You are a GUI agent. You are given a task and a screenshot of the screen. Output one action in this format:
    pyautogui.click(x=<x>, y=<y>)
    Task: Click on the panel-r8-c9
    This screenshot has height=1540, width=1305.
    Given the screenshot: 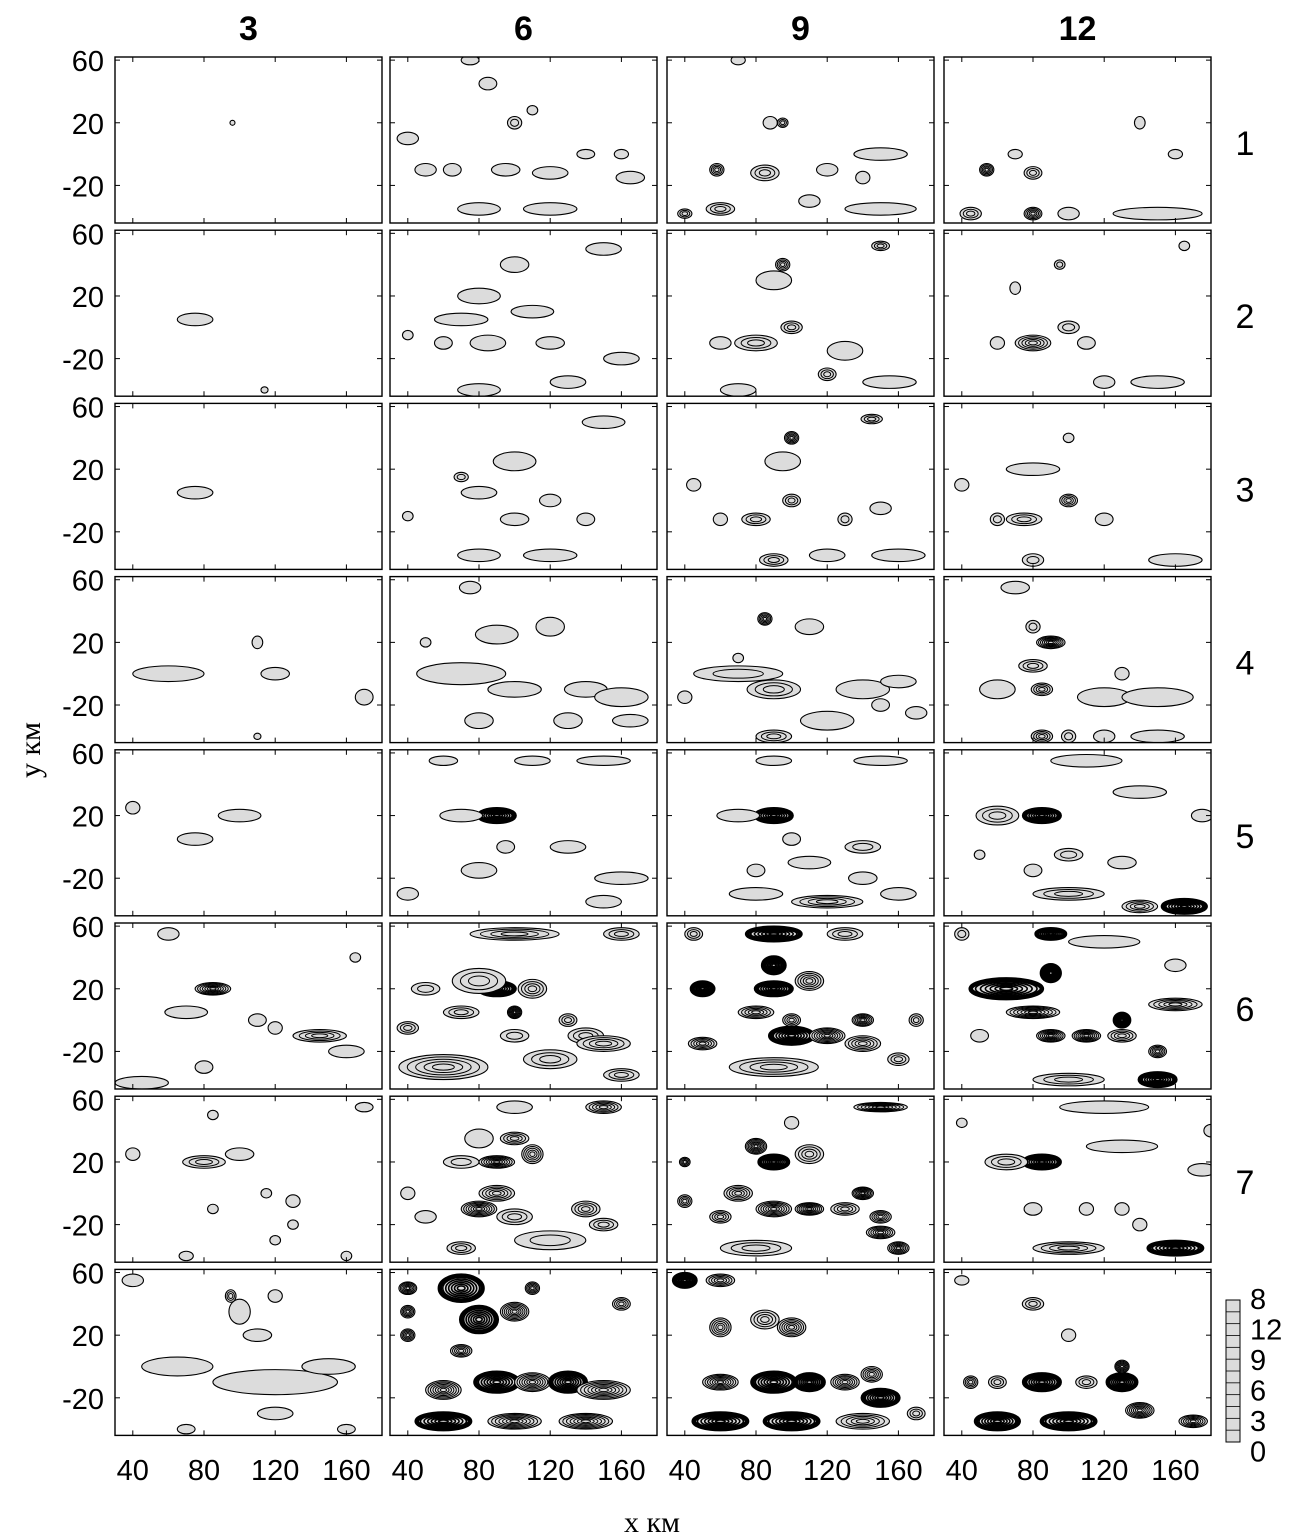 What is the action you would take?
    pyautogui.click(x=800, y=1352)
    